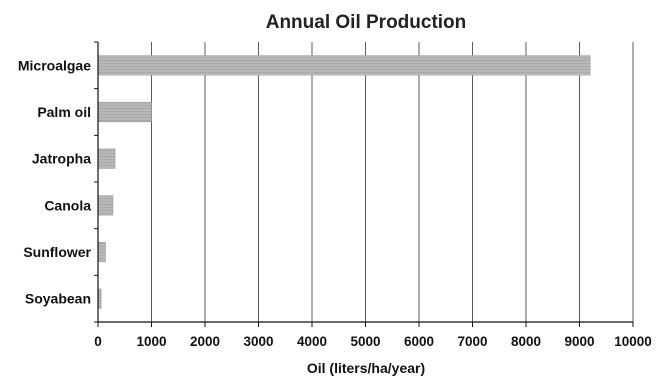  Describe the element at coordinates (54, 65) in the screenshot. I see `category-label: Microalgae` at that location.